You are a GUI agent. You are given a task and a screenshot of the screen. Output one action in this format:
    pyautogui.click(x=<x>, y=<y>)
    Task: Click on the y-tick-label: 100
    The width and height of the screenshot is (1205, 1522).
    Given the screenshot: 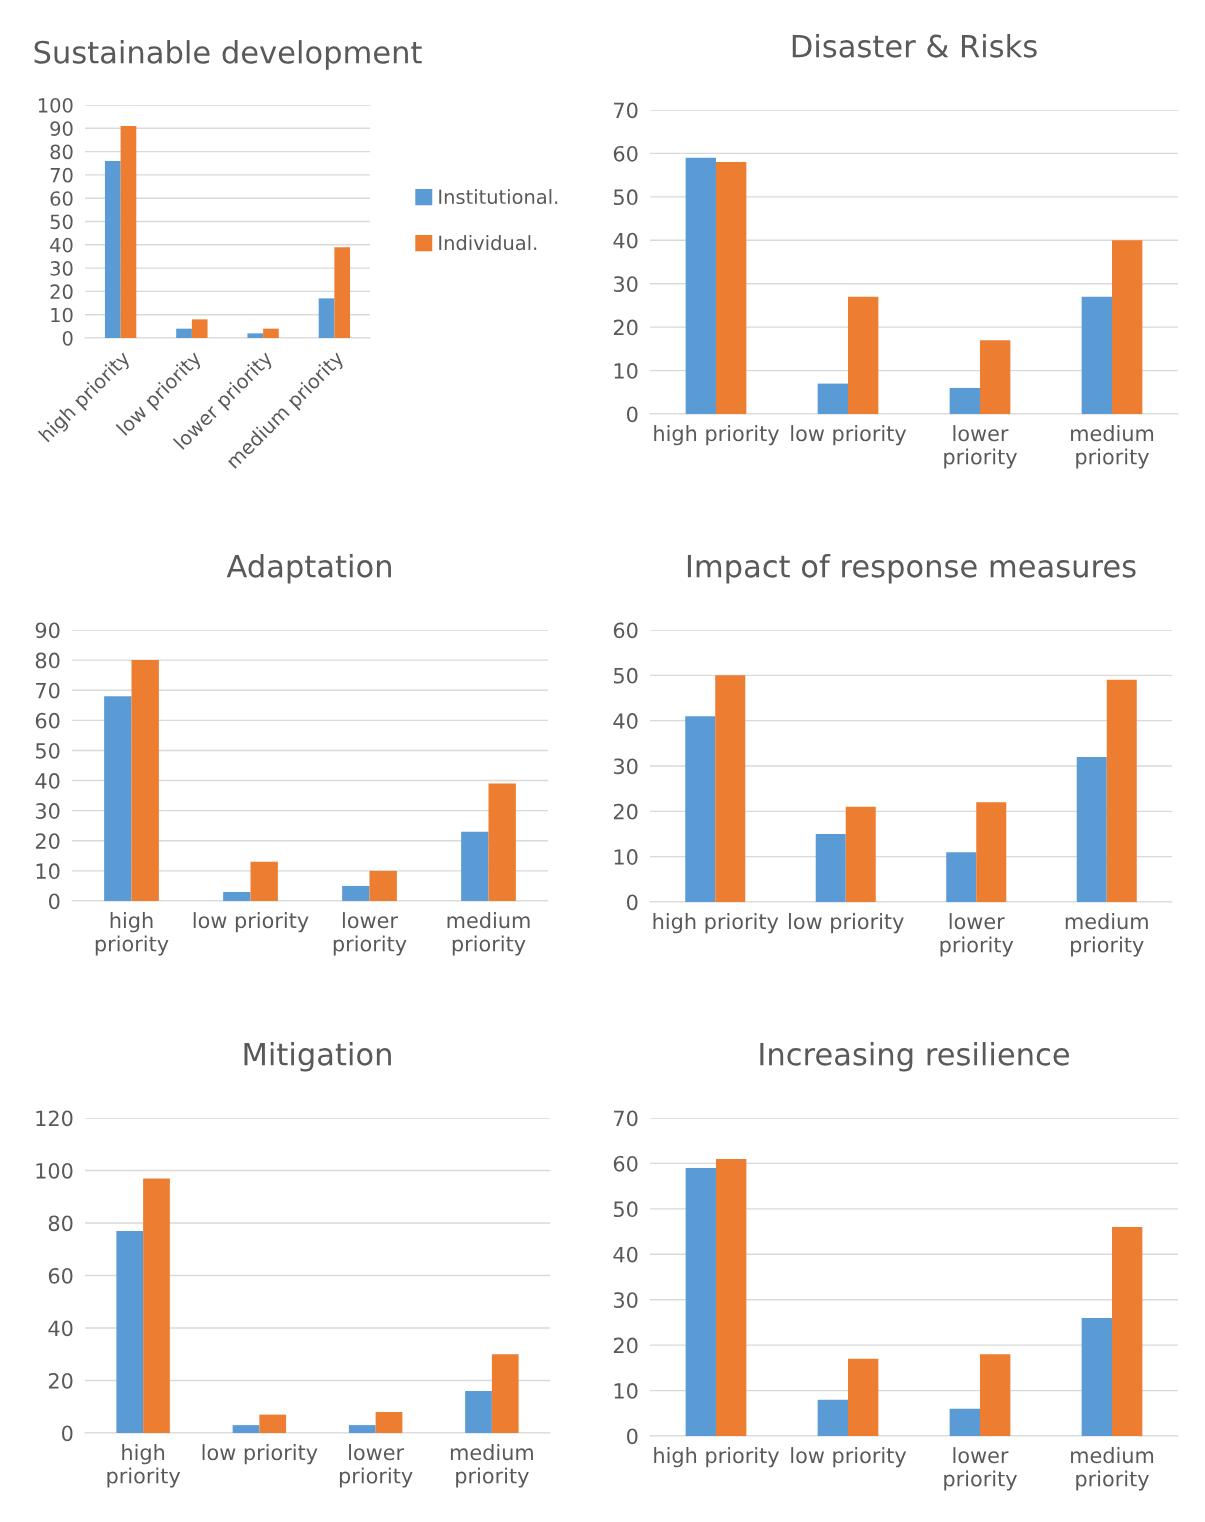 What is the action you would take?
    pyautogui.click(x=54, y=1170)
    